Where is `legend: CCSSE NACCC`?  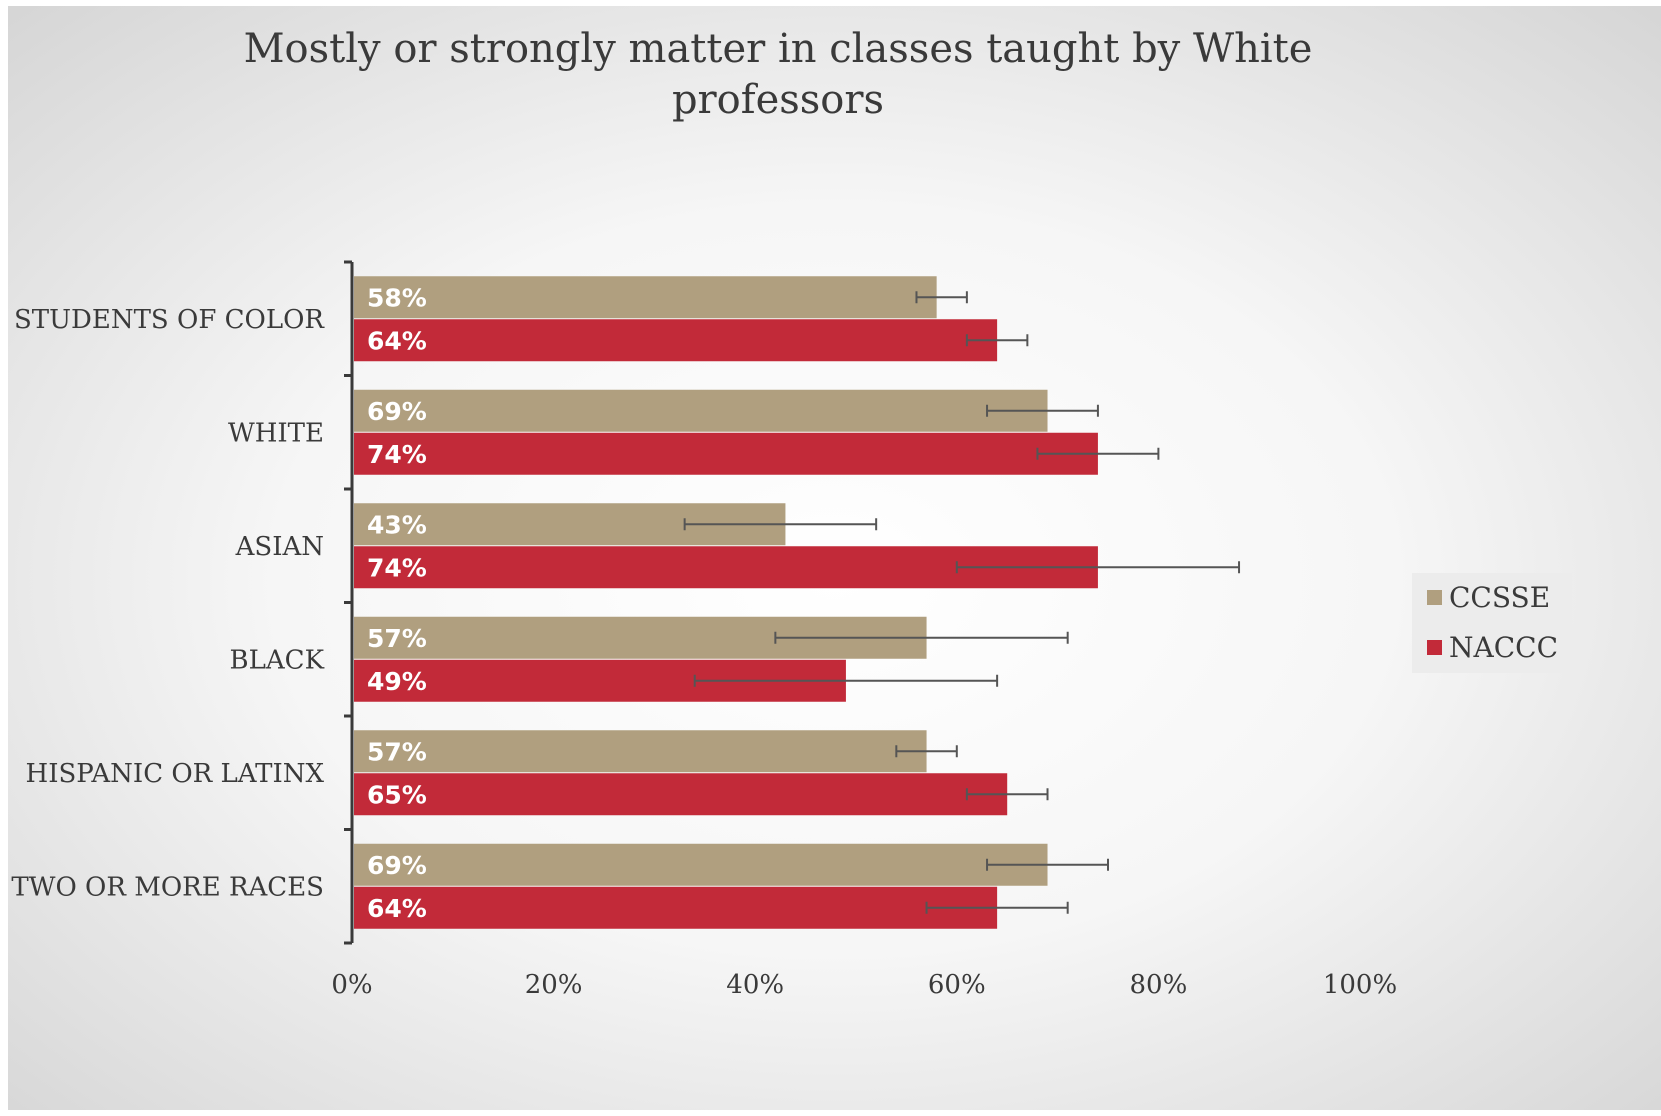
legend: CCSSE NACCC is located at coordinates (1492, 623).